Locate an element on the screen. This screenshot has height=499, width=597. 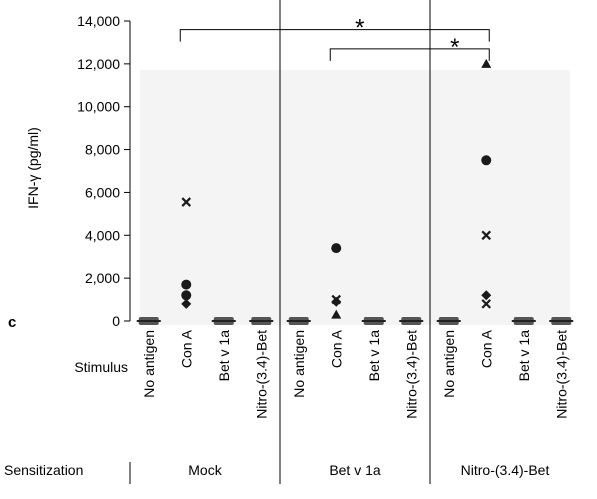
y-tick-label: 12,000 is located at coordinates (98, 64).